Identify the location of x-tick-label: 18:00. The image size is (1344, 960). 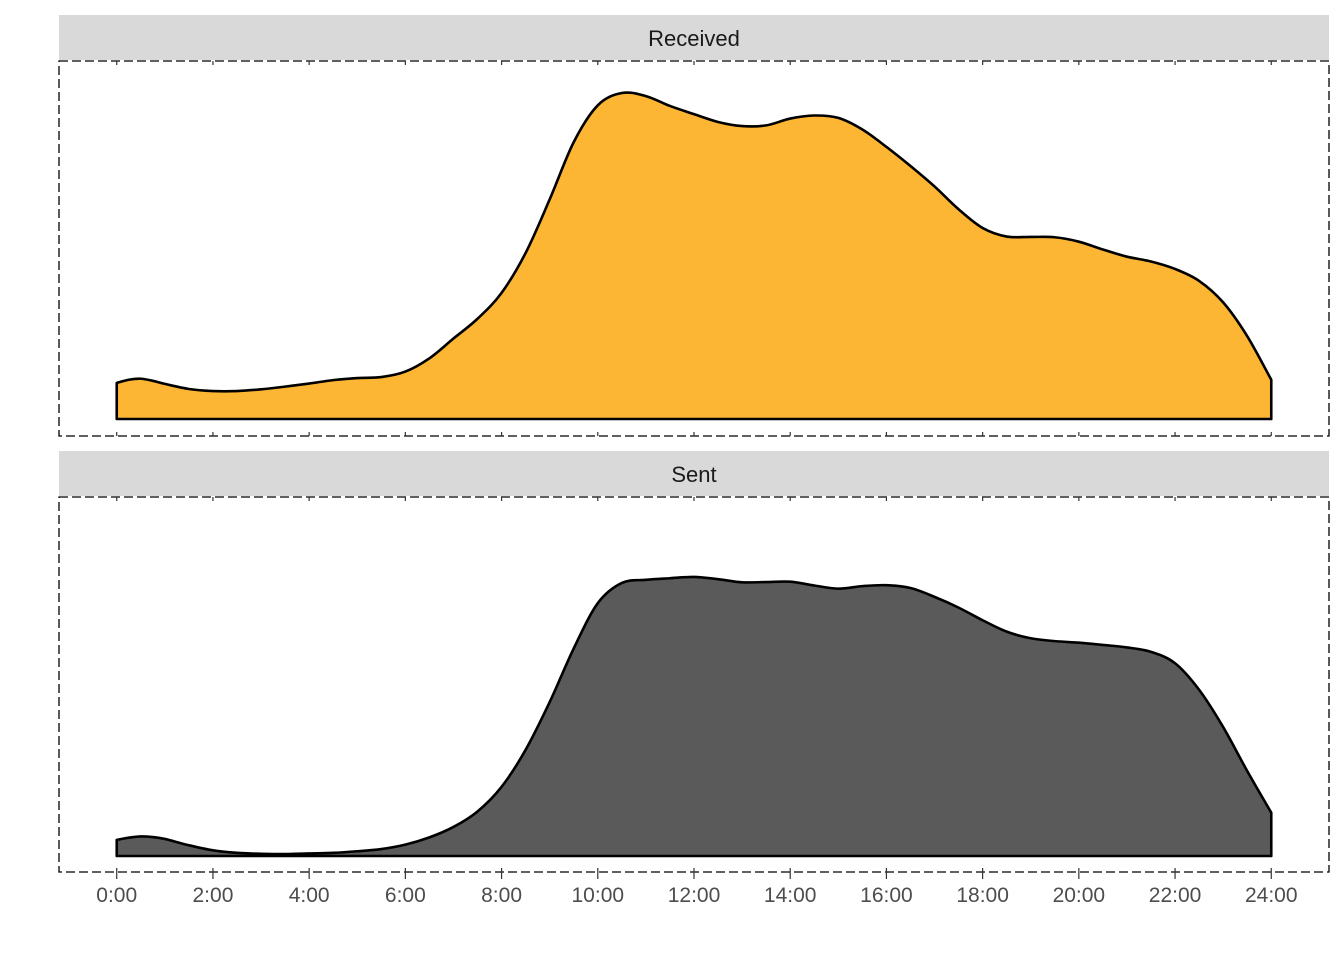
(982, 895).